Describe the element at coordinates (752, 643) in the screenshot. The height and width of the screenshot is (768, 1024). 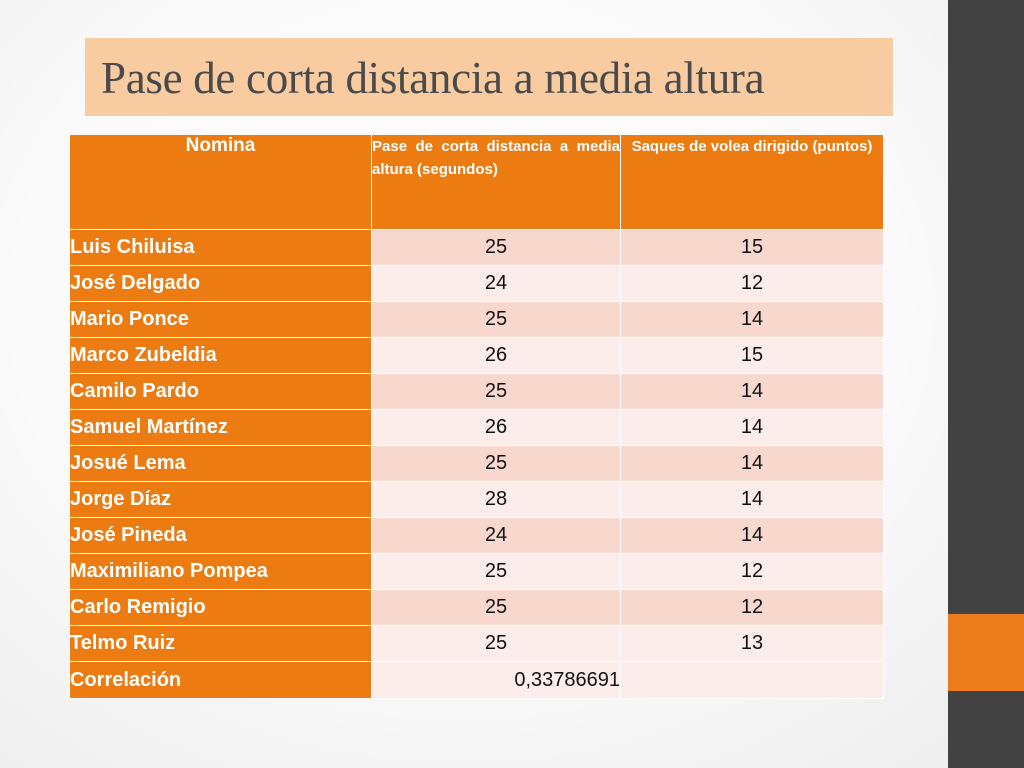
I see `row-saques: 13` at that location.